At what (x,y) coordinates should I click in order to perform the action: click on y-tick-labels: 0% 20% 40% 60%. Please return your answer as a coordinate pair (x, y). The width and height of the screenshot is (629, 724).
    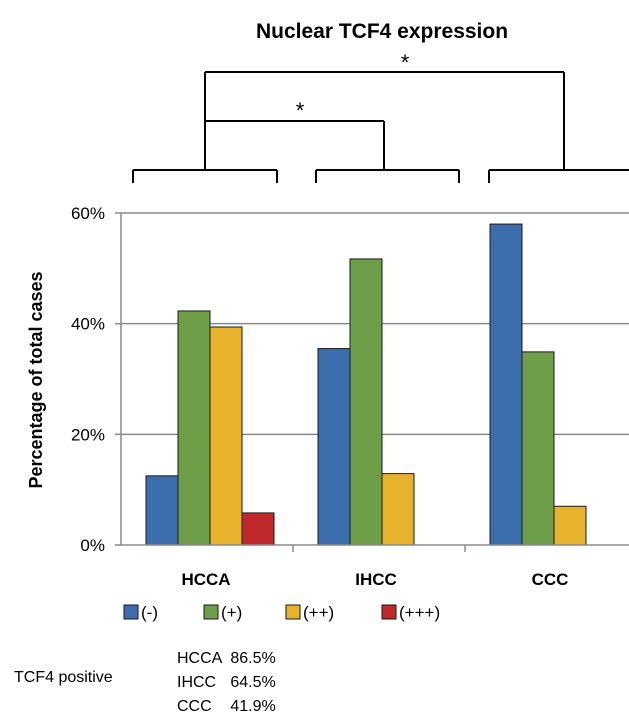
    Looking at the image, I should click on (88, 379).